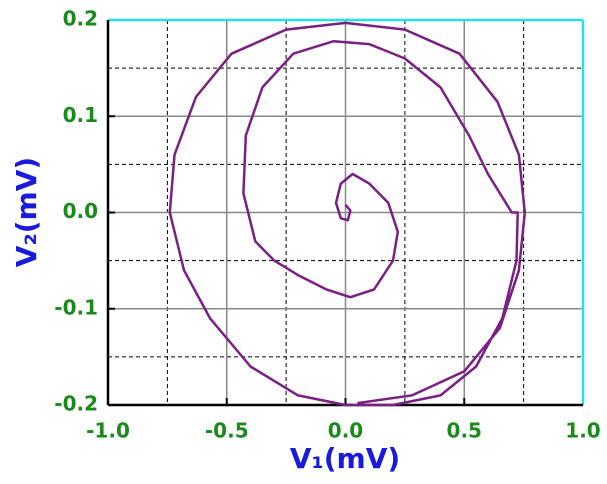 Image resolution: width=607 pixels, height=484 pixels. What do you see at coordinates (108, 431) in the screenshot?
I see `x-tick-label: -1.0` at bounding box center [108, 431].